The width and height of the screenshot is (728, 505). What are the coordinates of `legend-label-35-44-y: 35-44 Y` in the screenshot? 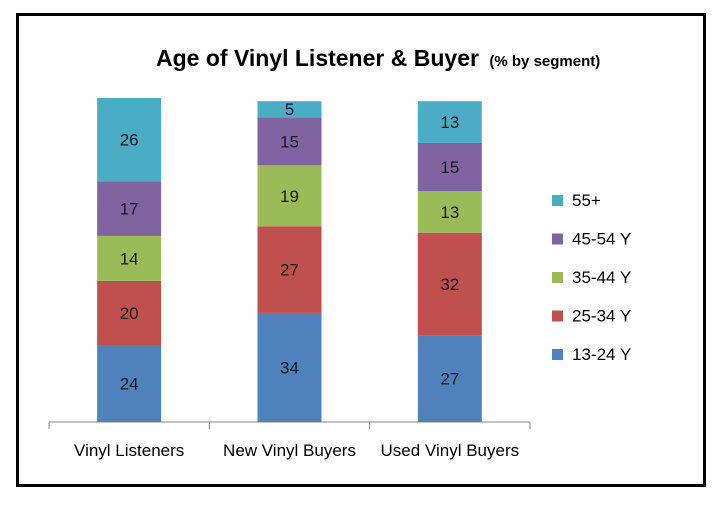 It's located at (601, 277).